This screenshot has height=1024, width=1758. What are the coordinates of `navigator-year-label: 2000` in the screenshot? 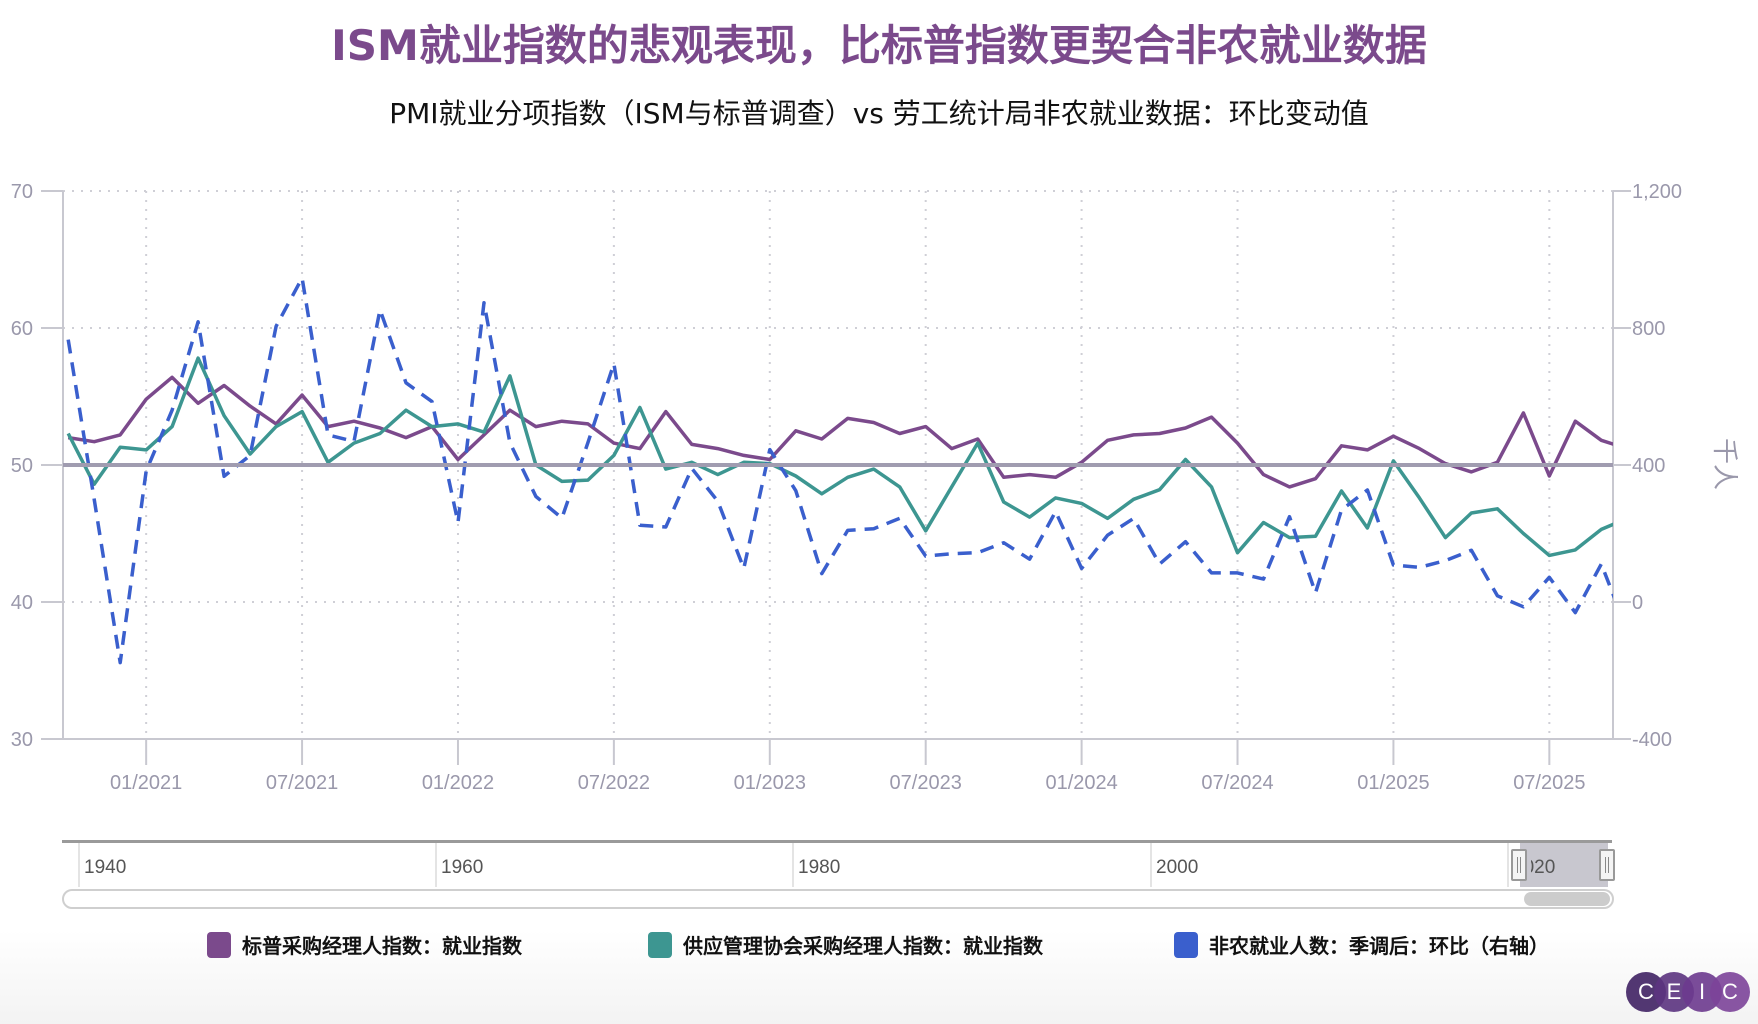 It's located at (1177, 867).